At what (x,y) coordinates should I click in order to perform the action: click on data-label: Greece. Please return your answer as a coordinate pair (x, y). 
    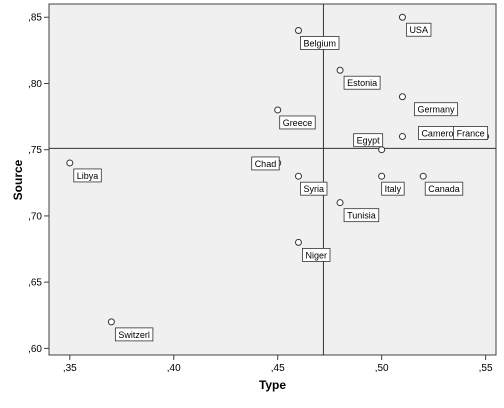
    Looking at the image, I should click on (297, 122).